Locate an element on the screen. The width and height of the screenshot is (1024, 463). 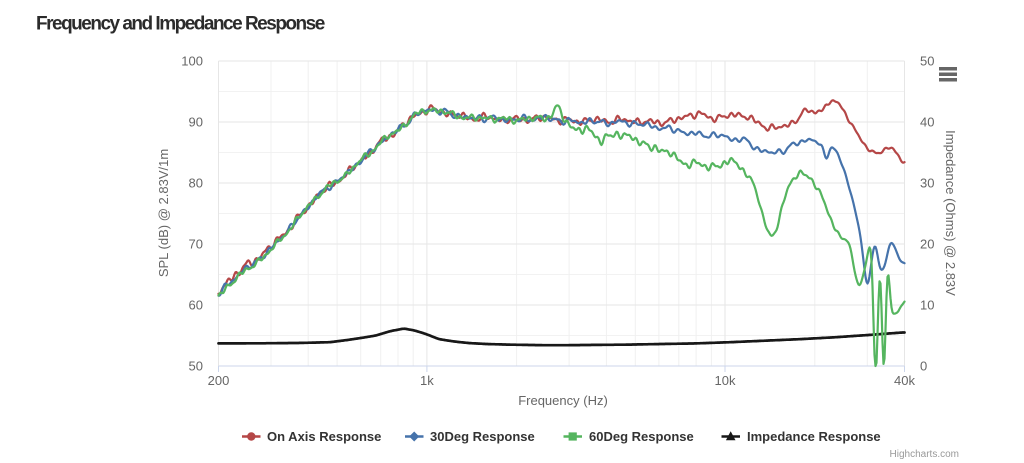
svg-text: 30Deg Response is located at coordinates (482, 436).